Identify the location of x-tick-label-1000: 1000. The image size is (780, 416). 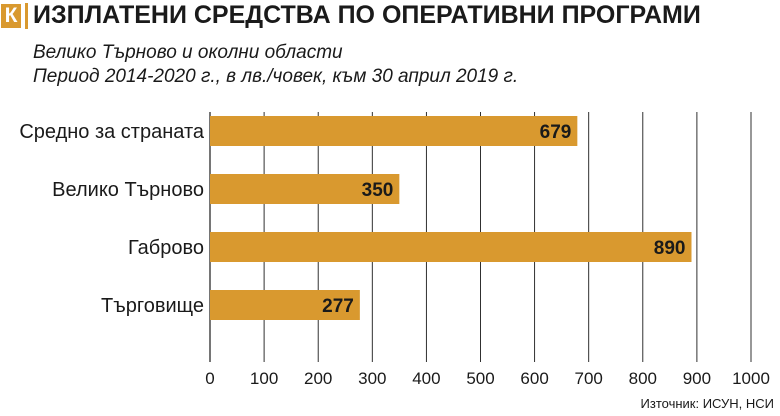
(751, 378).